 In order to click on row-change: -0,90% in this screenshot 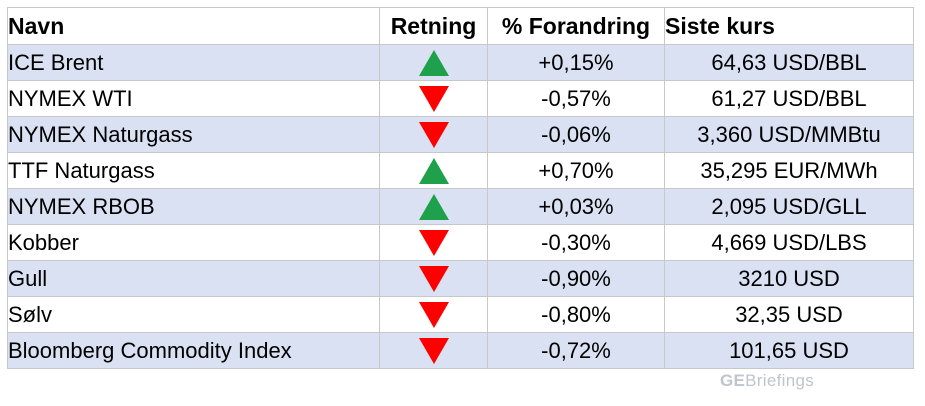, I will do `click(576, 278)`.